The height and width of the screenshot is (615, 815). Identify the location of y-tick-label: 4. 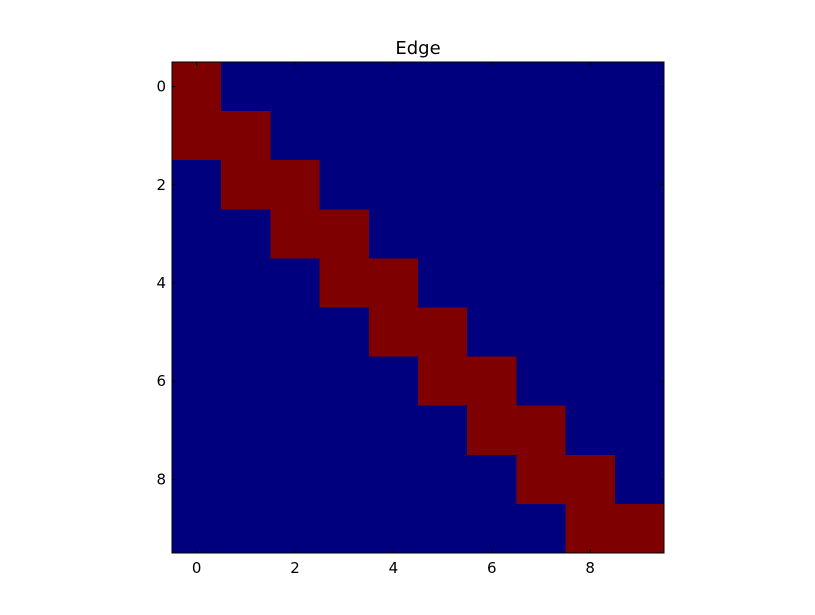
(161, 283).